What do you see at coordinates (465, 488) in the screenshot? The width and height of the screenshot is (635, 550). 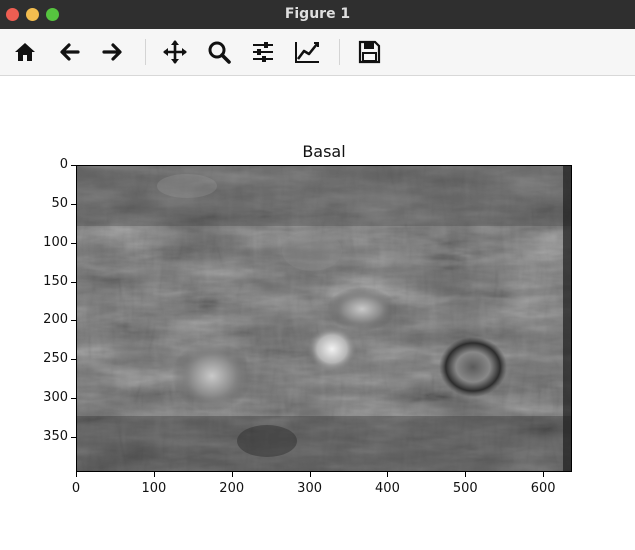 I see `x-tick-label: 500` at bounding box center [465, 488].